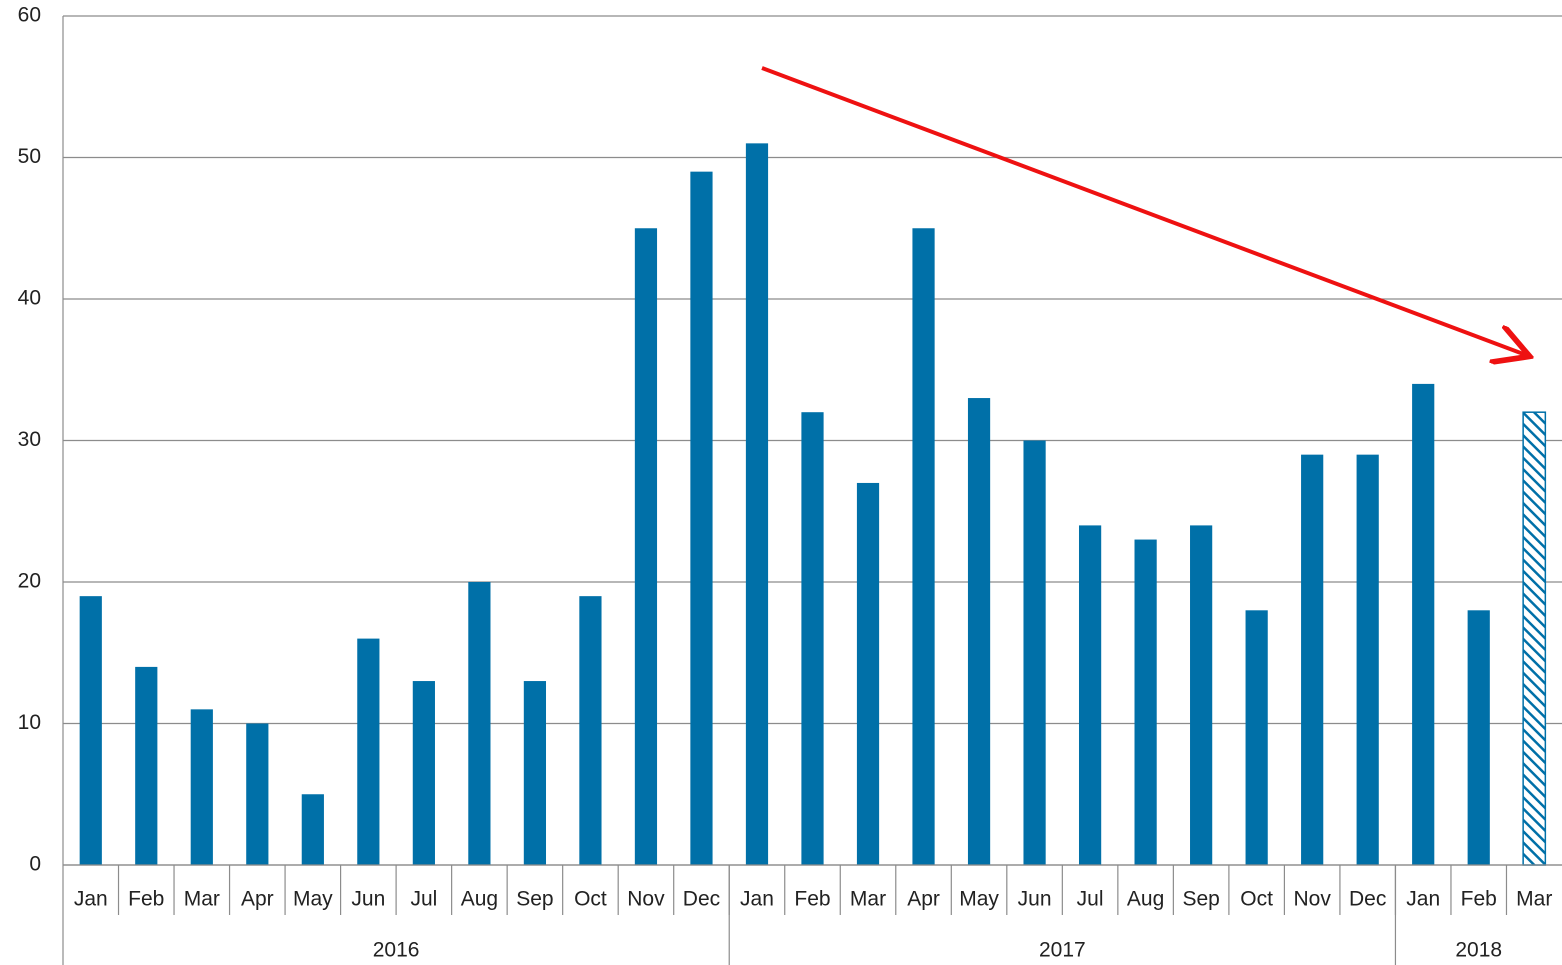 This screenshot has width=1562, height=965. Describe the element at coordinates (1062, 950) in the screenshot. I see `group-label: 2017` at that location.